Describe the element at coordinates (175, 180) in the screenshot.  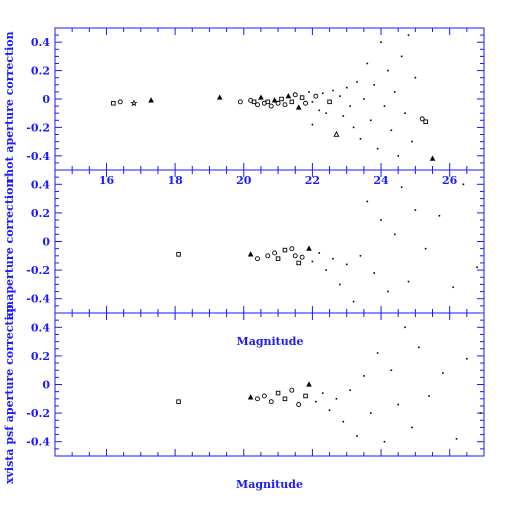
I see `x-tick-label: 18` at that location.